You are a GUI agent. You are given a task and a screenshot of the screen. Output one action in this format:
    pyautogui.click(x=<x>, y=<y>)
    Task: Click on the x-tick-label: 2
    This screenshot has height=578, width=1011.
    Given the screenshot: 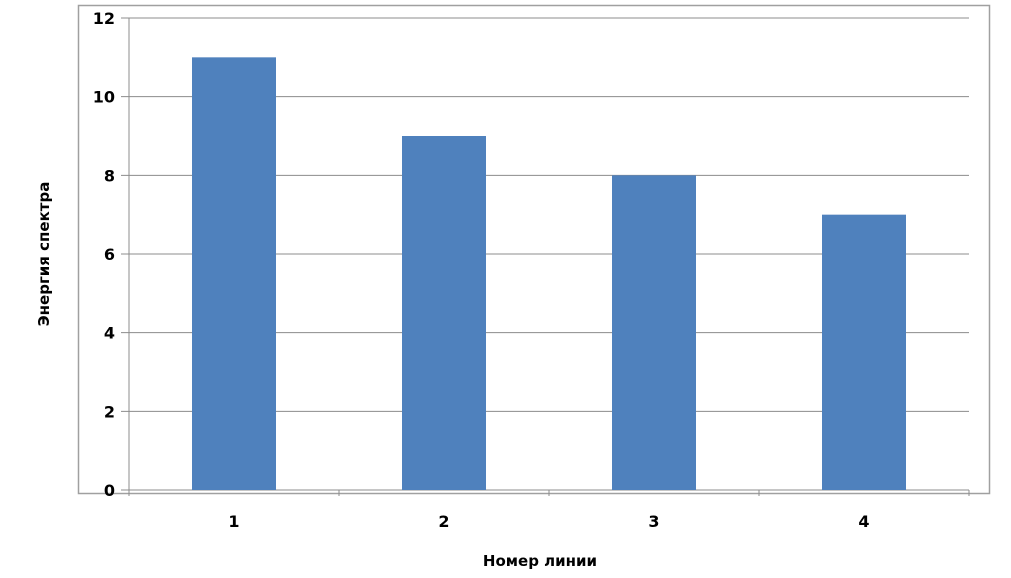 What is the action you would take?
    pyautogui.click(x=443, y=521)
    